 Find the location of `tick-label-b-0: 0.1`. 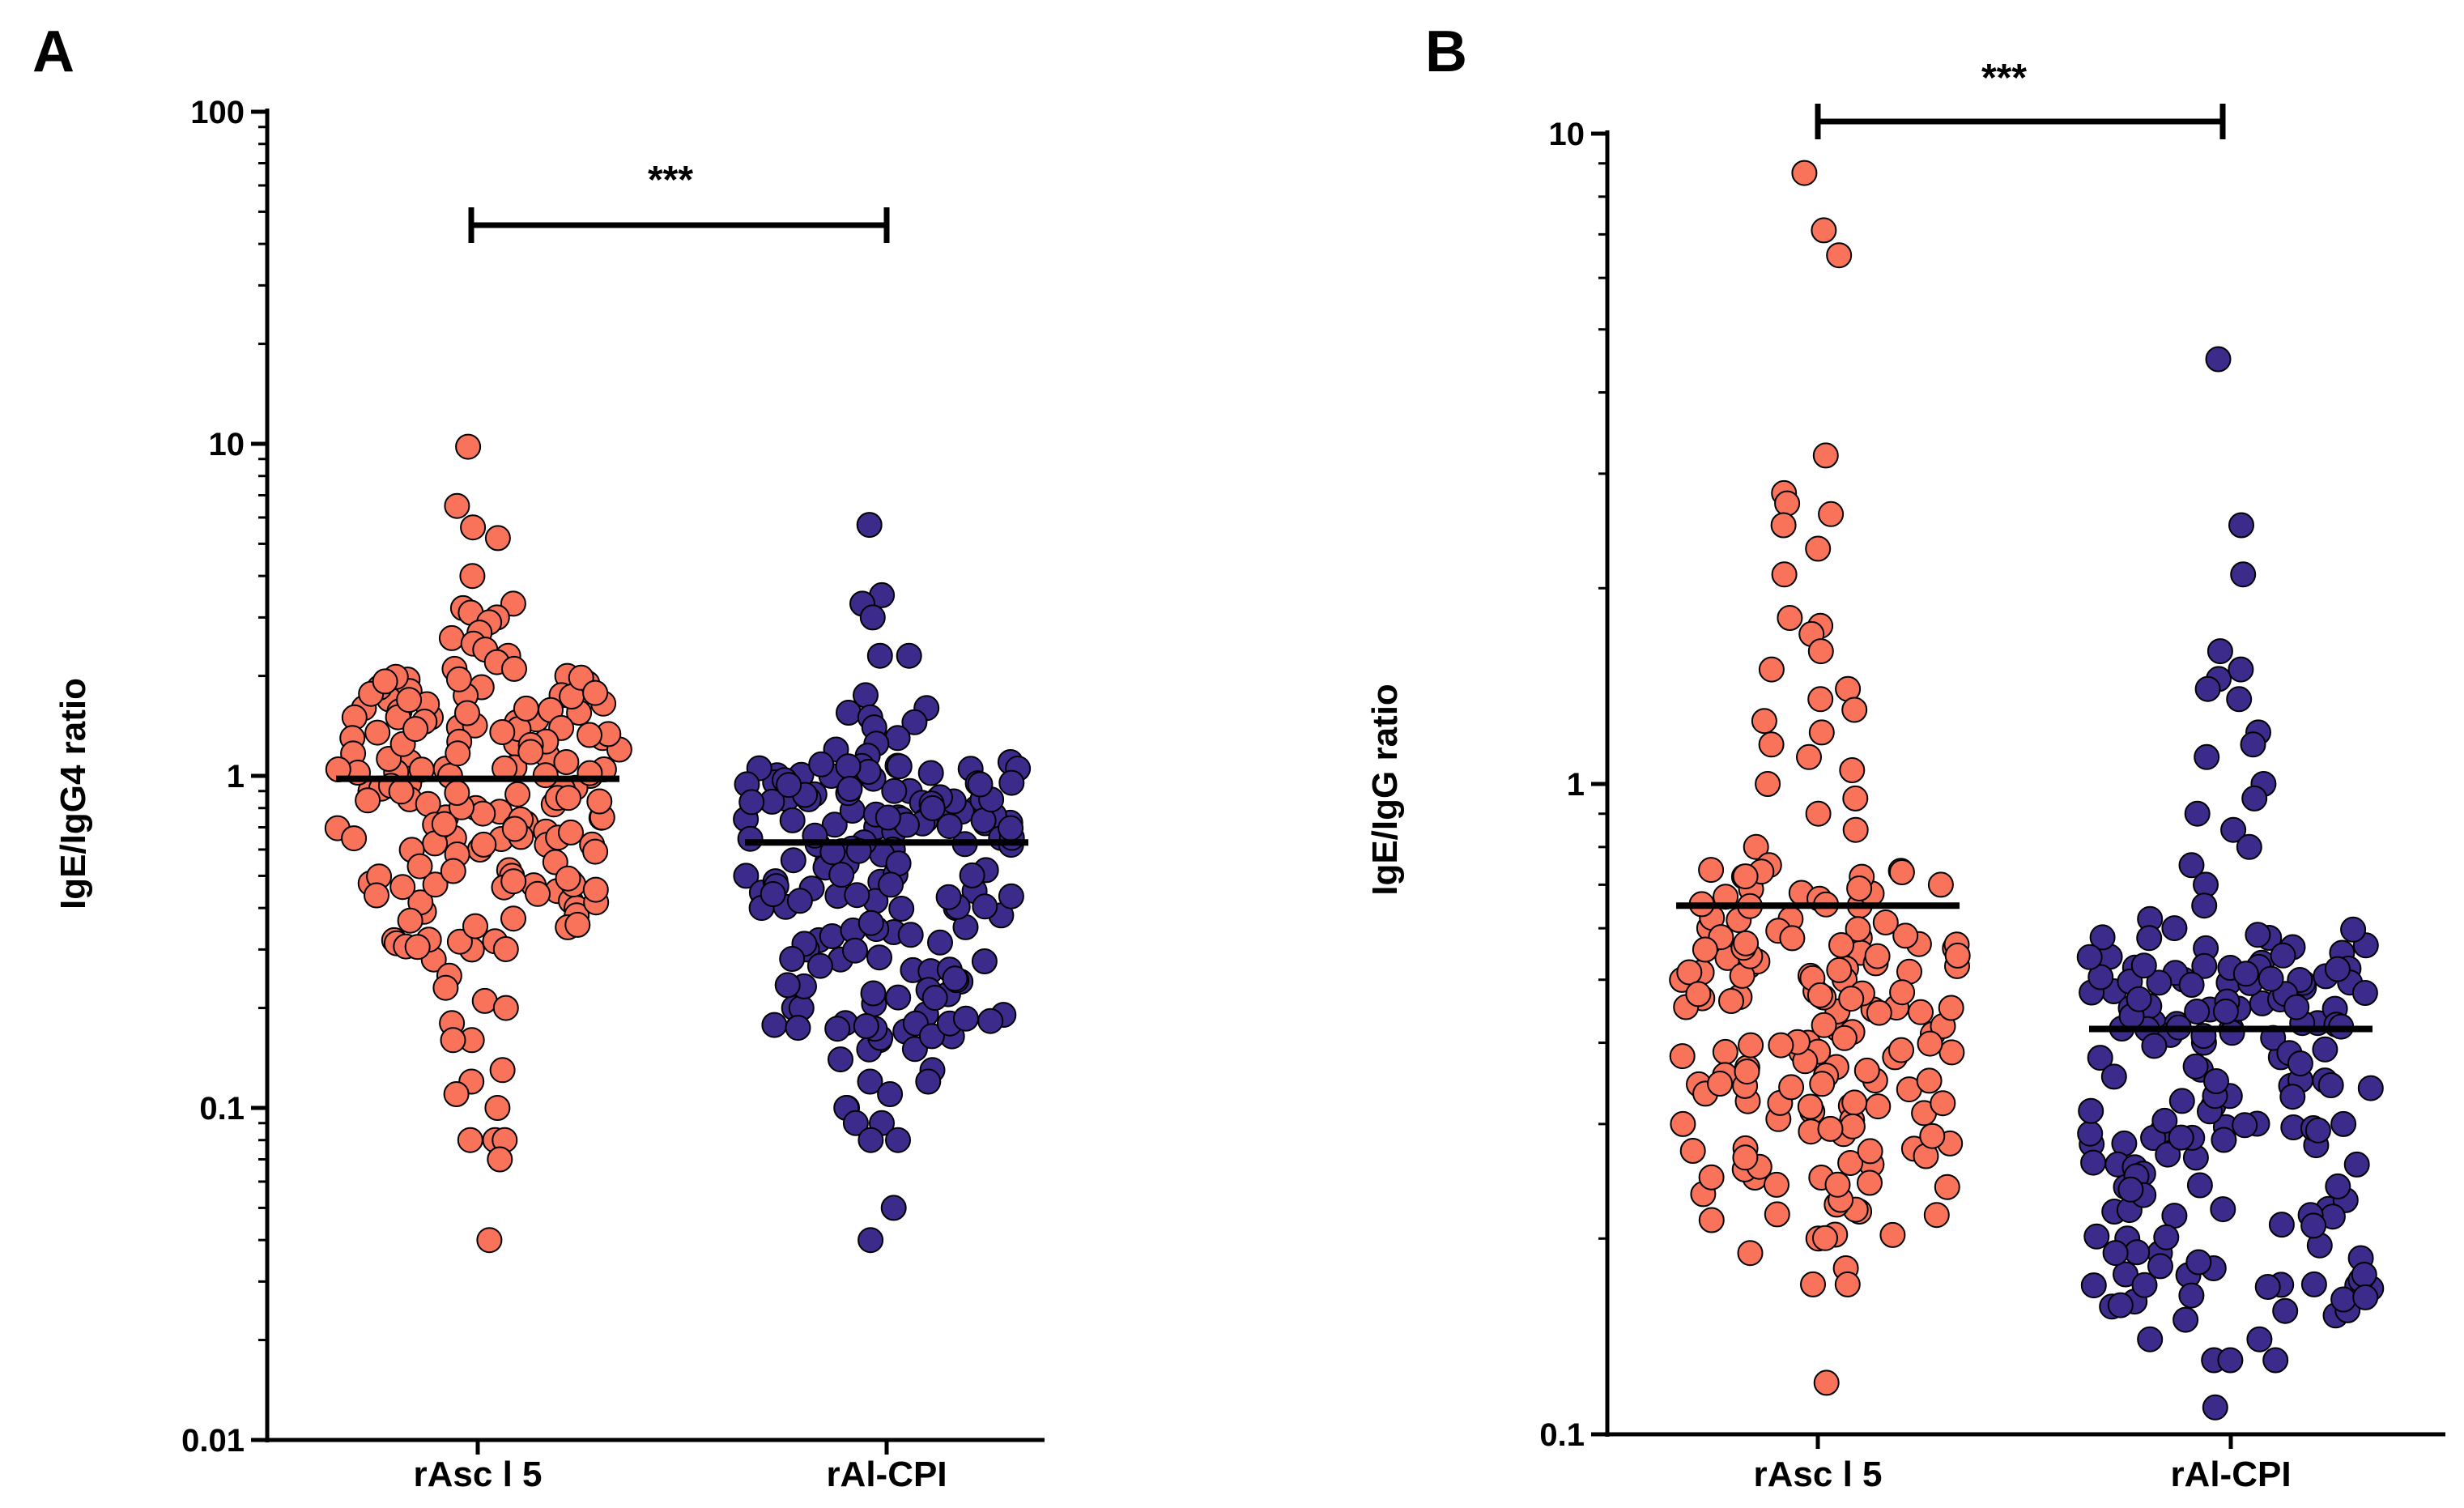

tick-label-b-0: 0.1 is located at coordinates (1562, 1435).